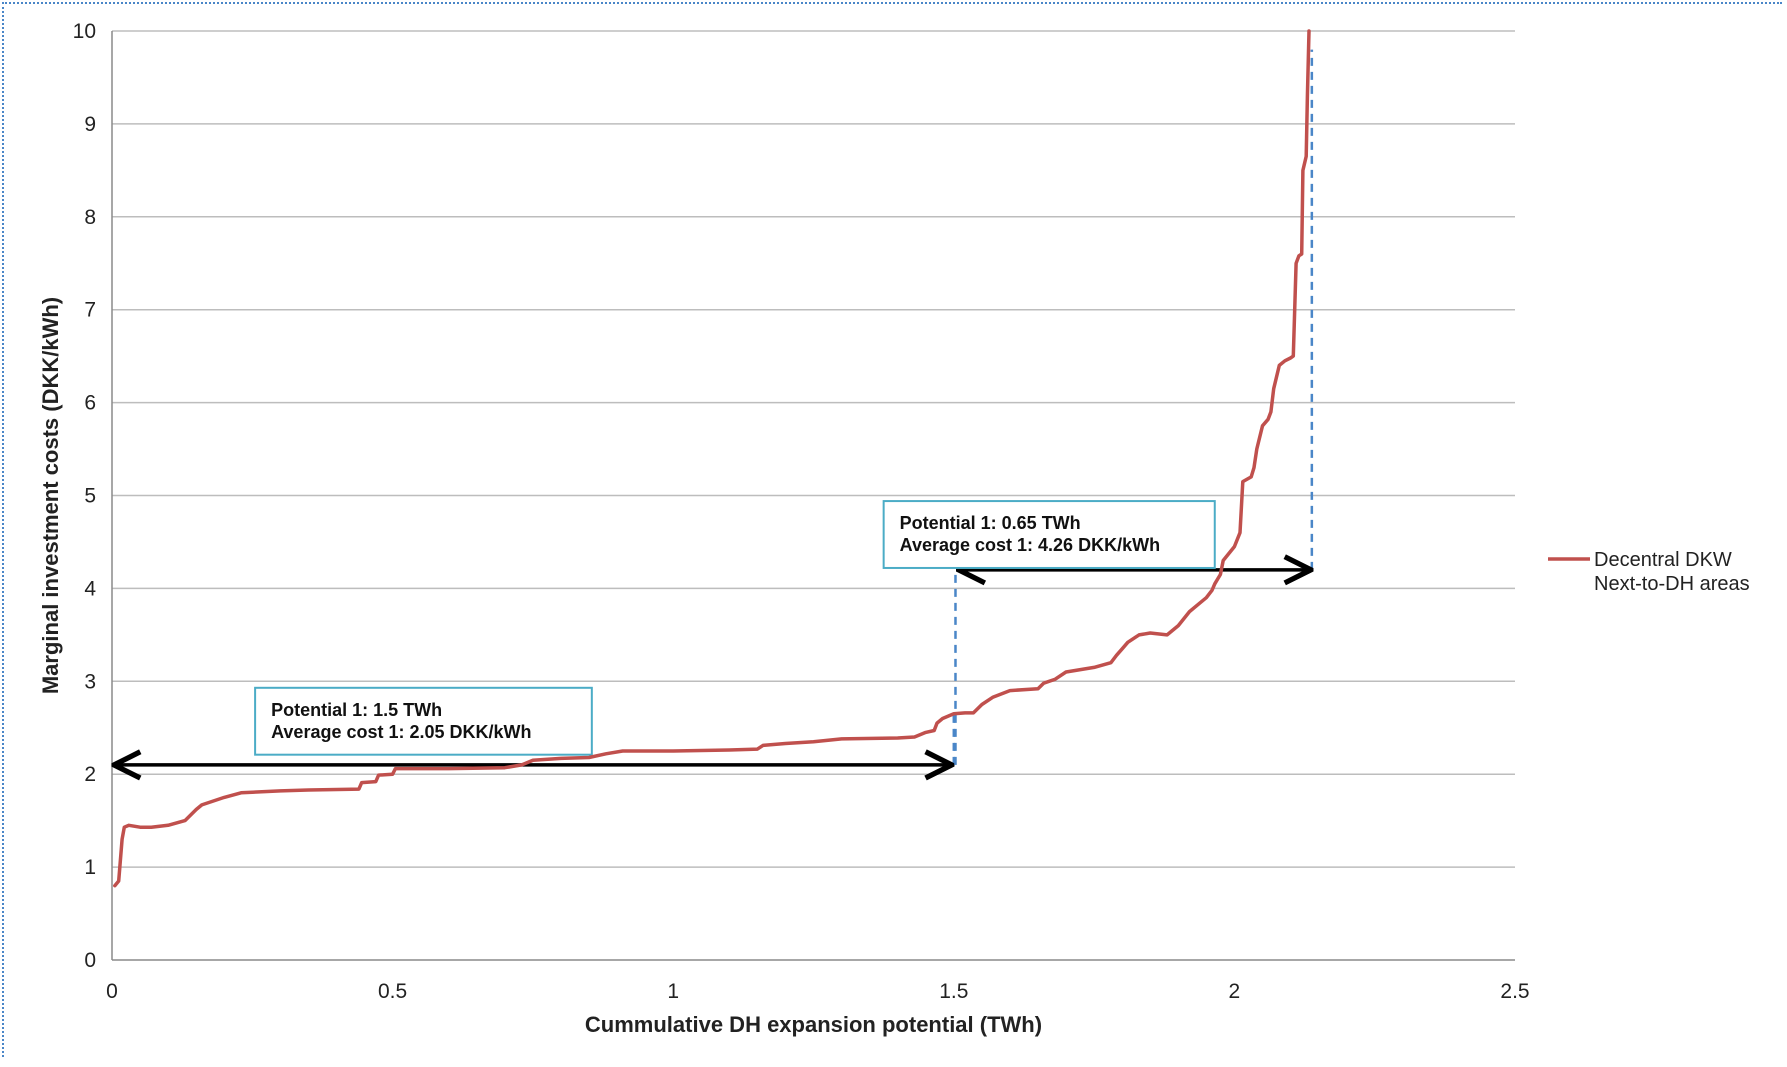 The image size is (1787, 1067). What do you see at coordinates (953, 991) in the screenshot?
I see `x-tick-label-1.5: 1.5` at bounding box center [953, 991].